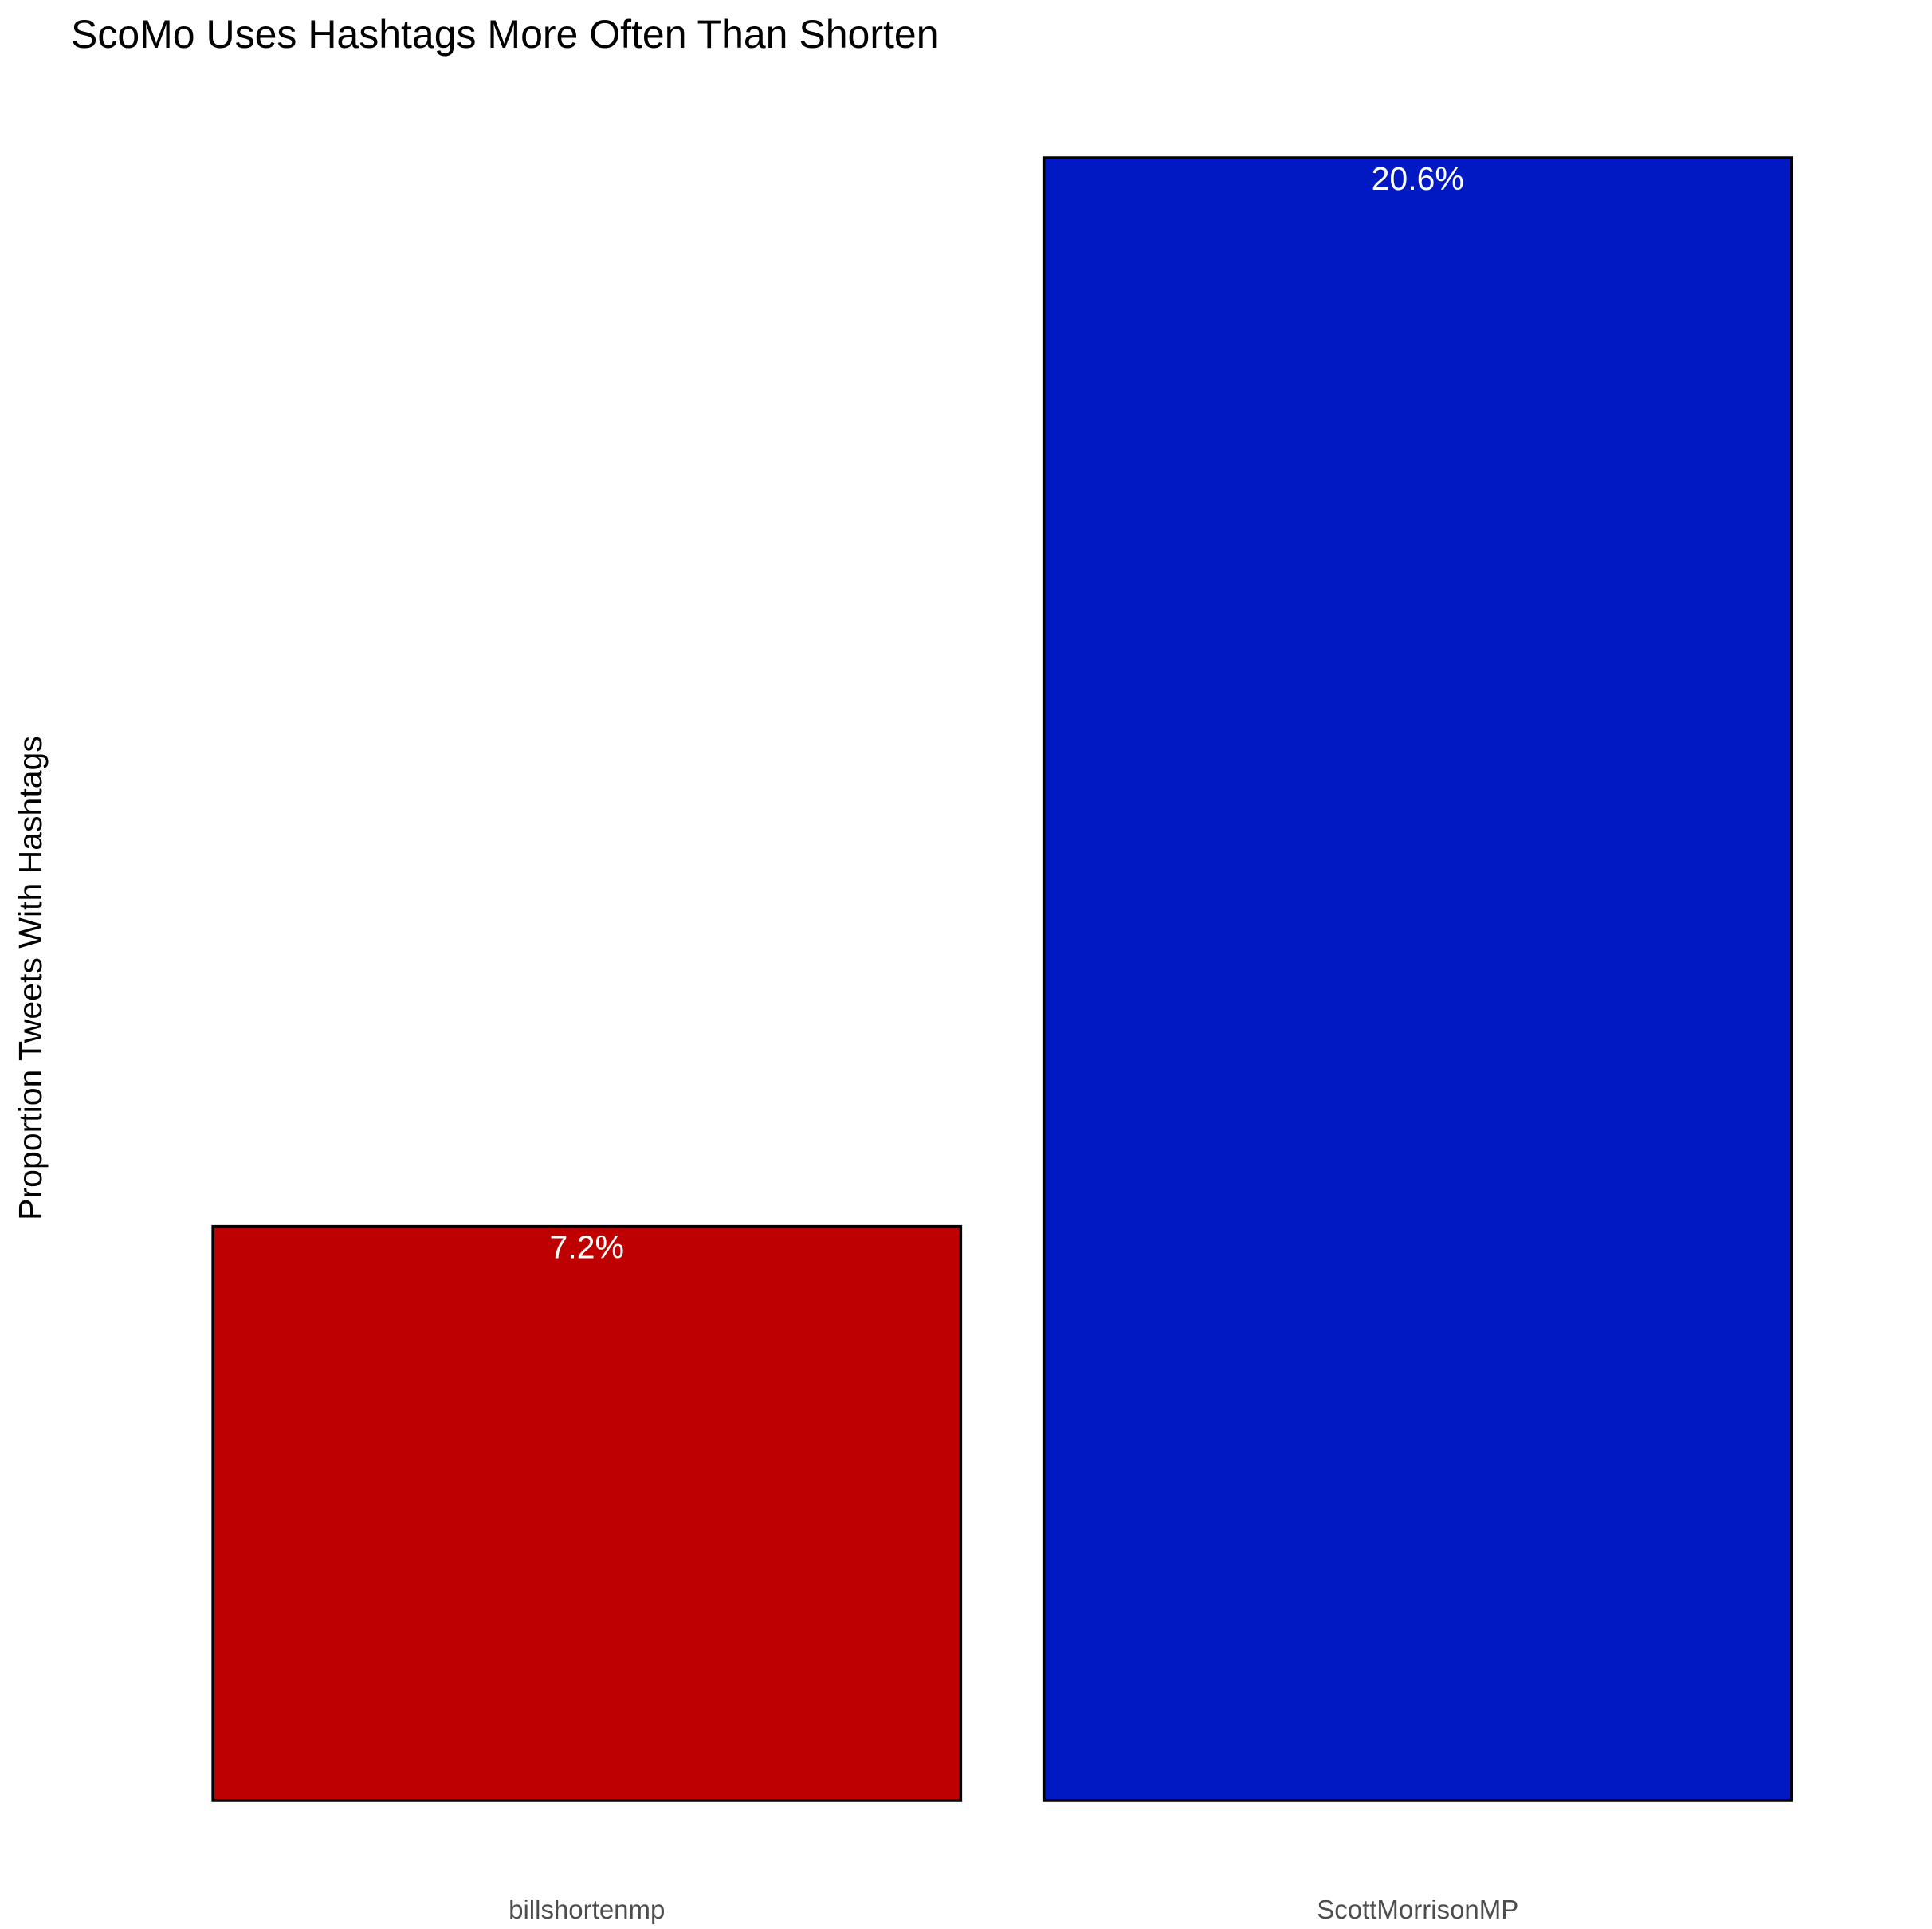 The height and width of the screenshot is (1929, 1932). I want to click on x-tick-label-billshortenmp: billshortenmp, so click(587, 1910).